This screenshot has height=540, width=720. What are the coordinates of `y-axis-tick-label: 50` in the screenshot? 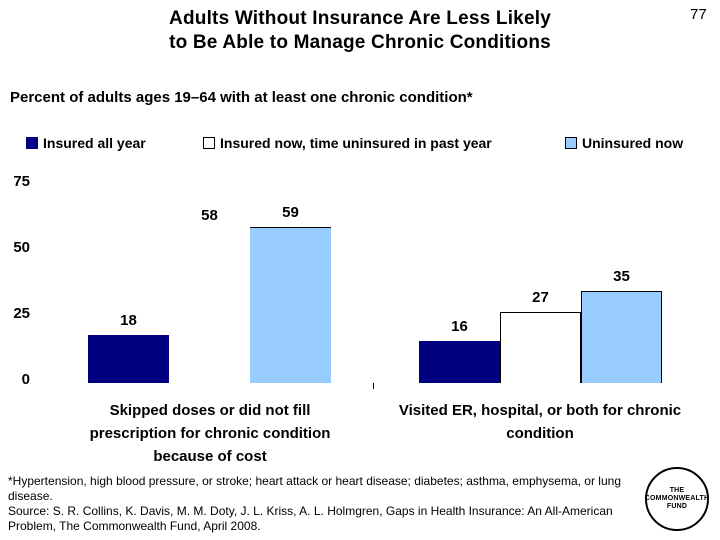 It's located at (21, 247).